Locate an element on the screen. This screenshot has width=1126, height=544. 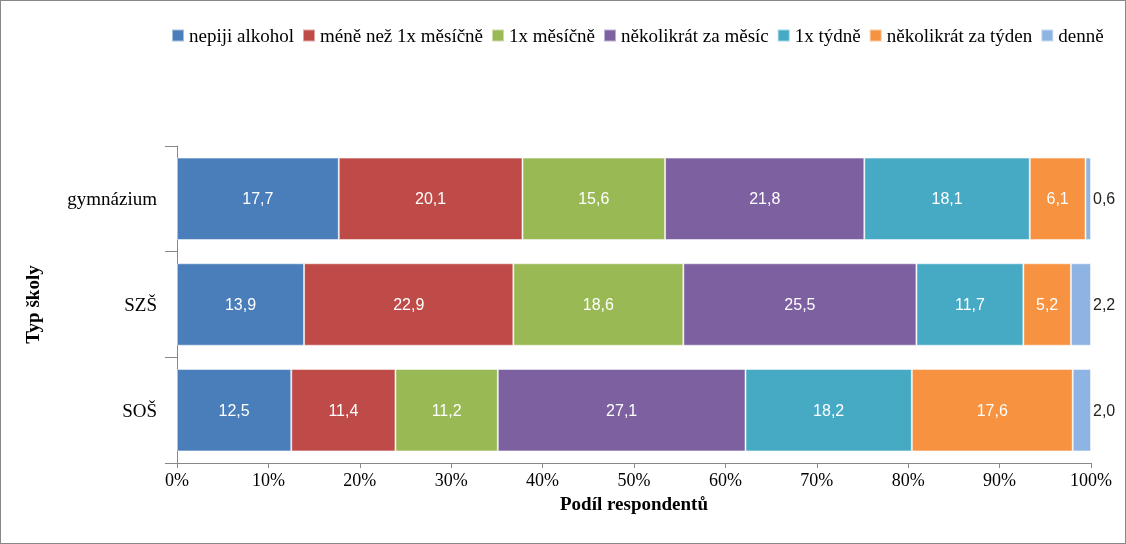
data-label: 6,1 is located at coordinates (1057, 199).